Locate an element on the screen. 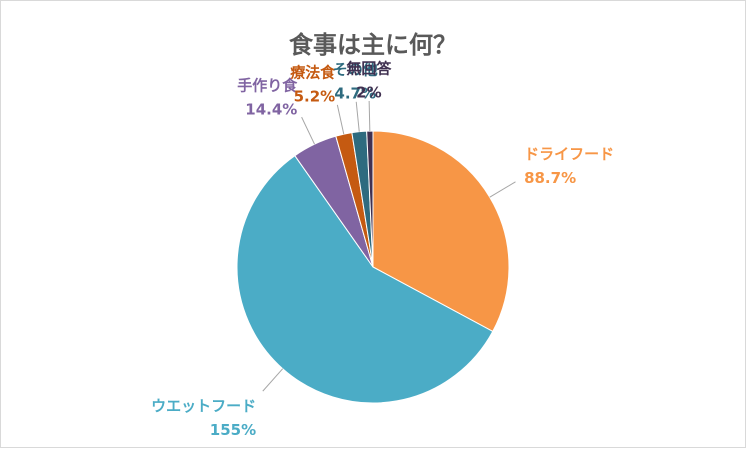 The height and width of the screenshot is (449, 747). data-label-name: 手作り食 is located at coordinates (267, 86).